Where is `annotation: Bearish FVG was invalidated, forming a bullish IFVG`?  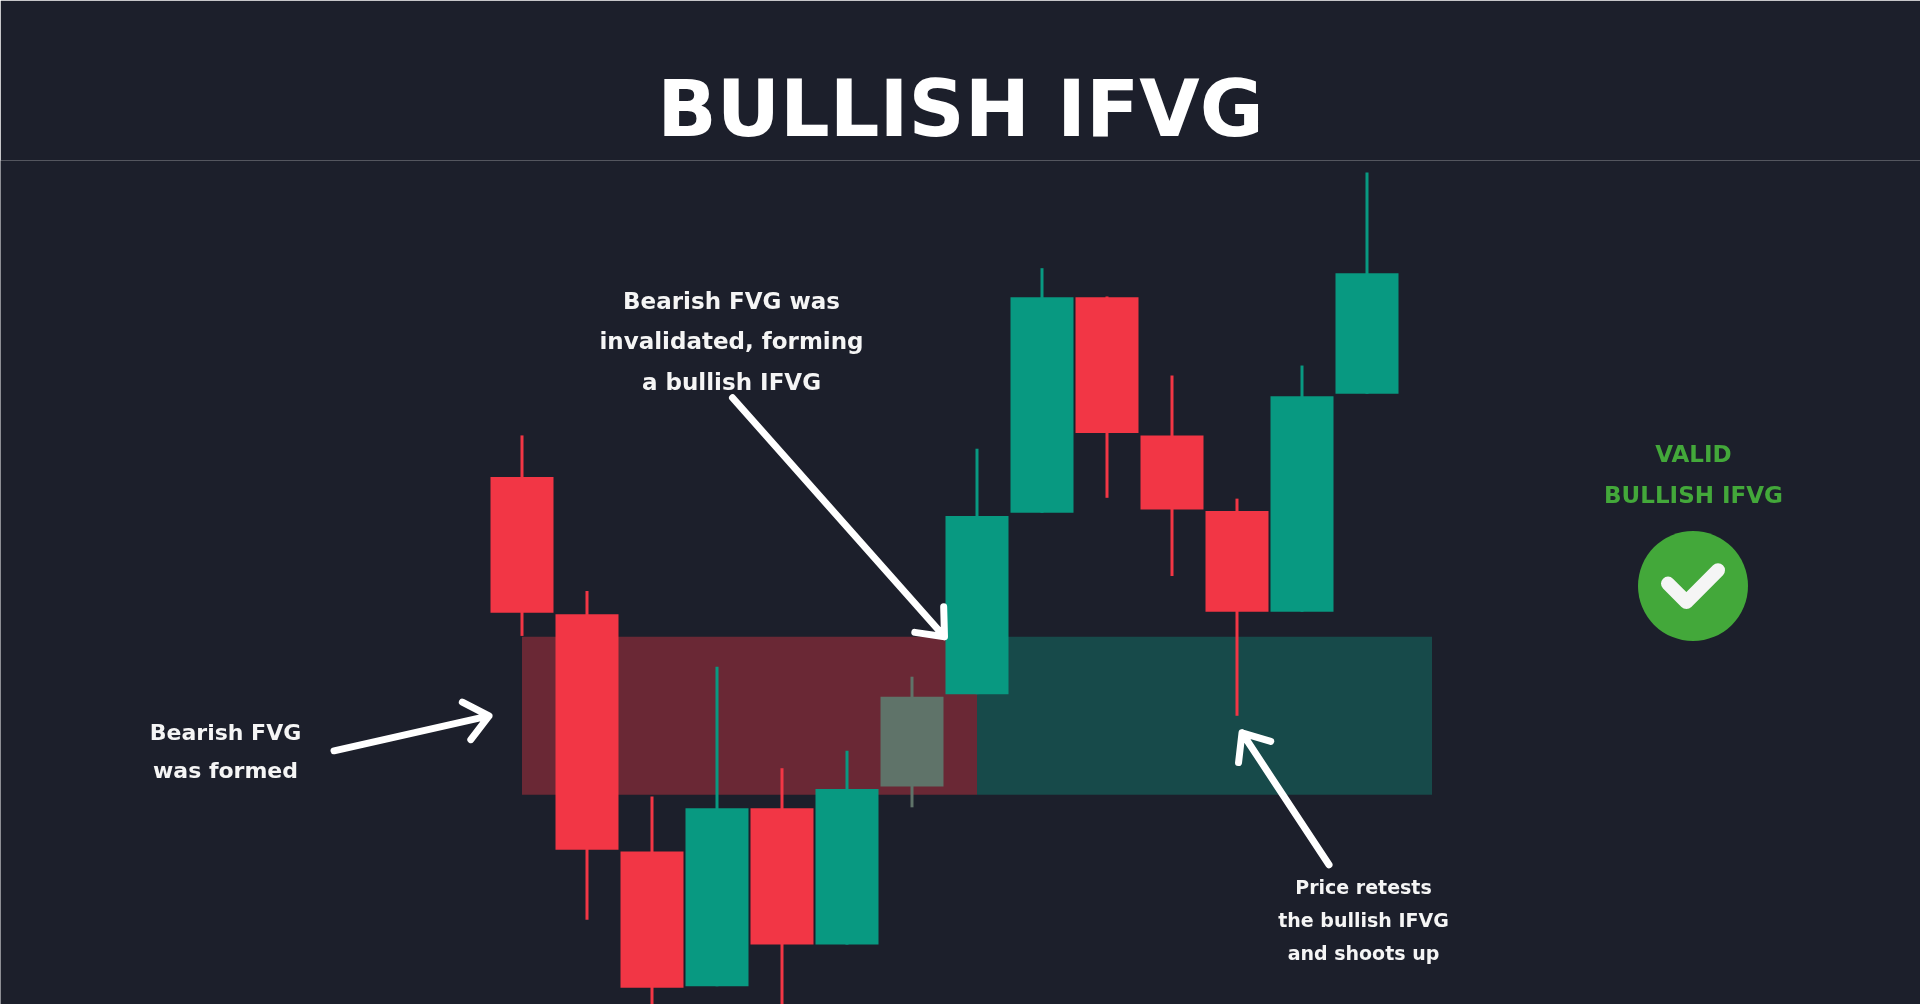 annotation: Bearish FVG was invalidated, forming a bullish IFVG is located at coordinates (731, 341).